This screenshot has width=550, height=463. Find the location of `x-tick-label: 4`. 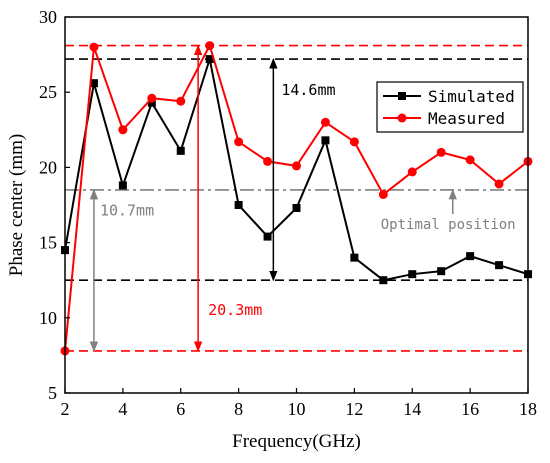

x-tick-label: 4 is located at coordinates (122, 409).